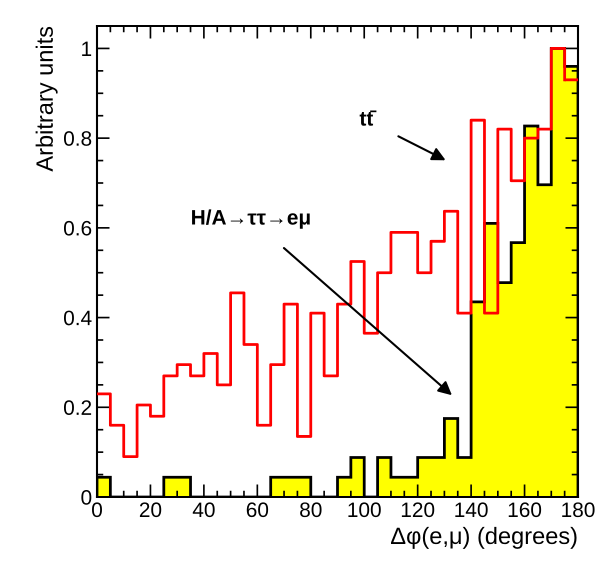 This screenshot has width=601, height=571. What do you see at coordinates (78, 228) in the screenshot?
I see `y-tick-label: 0.6` at bounding box center [78, 228].